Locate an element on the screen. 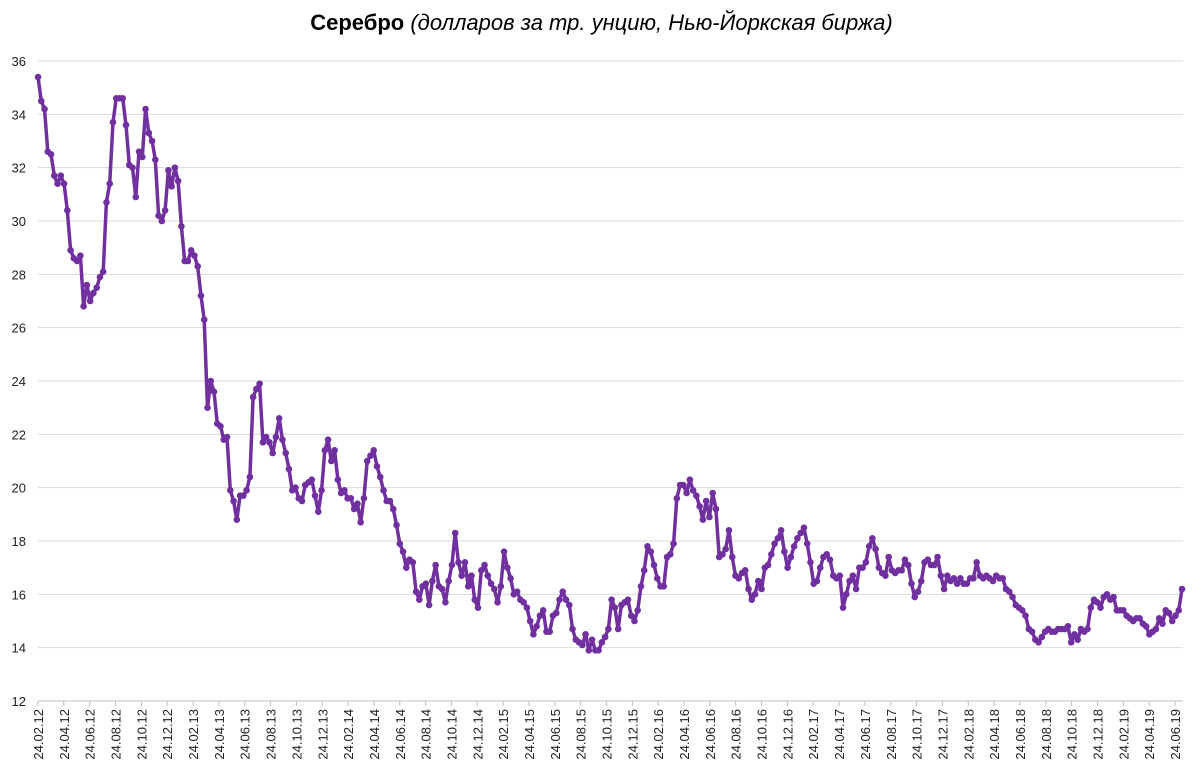  x-tick-label: 24.08.16 is located at coordinates (736, 734).